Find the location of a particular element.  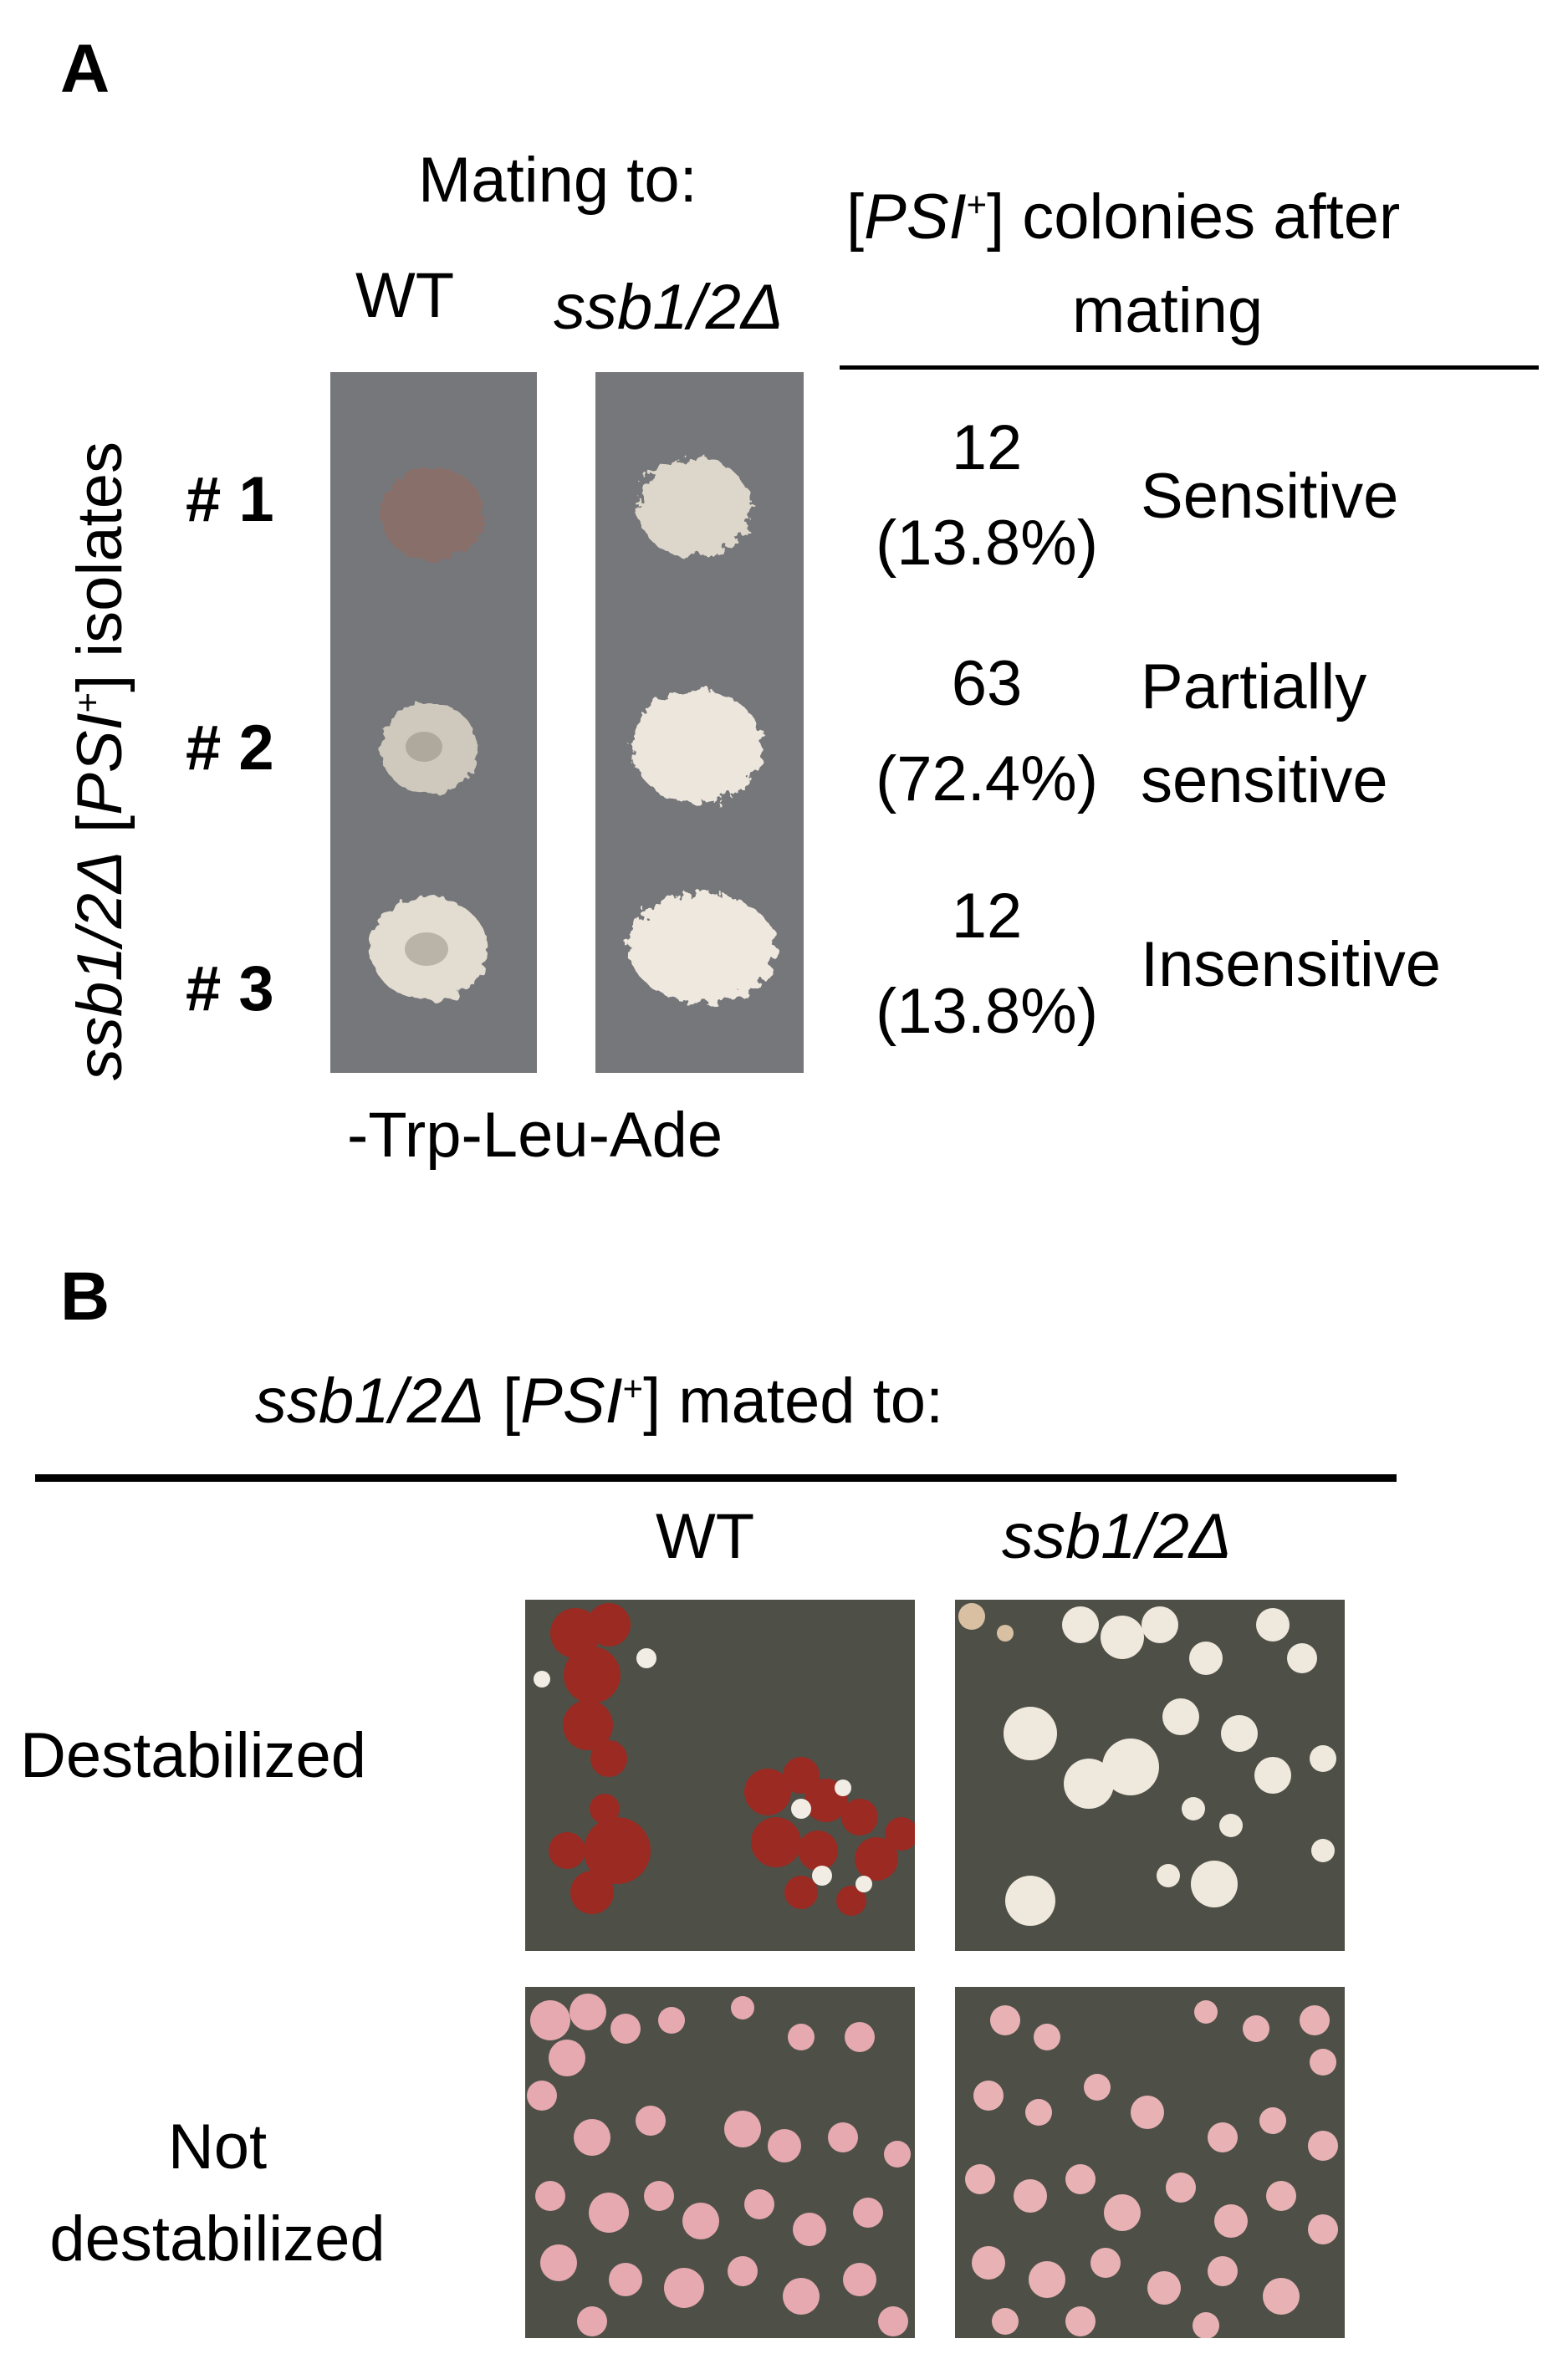

dish-destabilized-ssb is located at coordinates (1150, 1776).